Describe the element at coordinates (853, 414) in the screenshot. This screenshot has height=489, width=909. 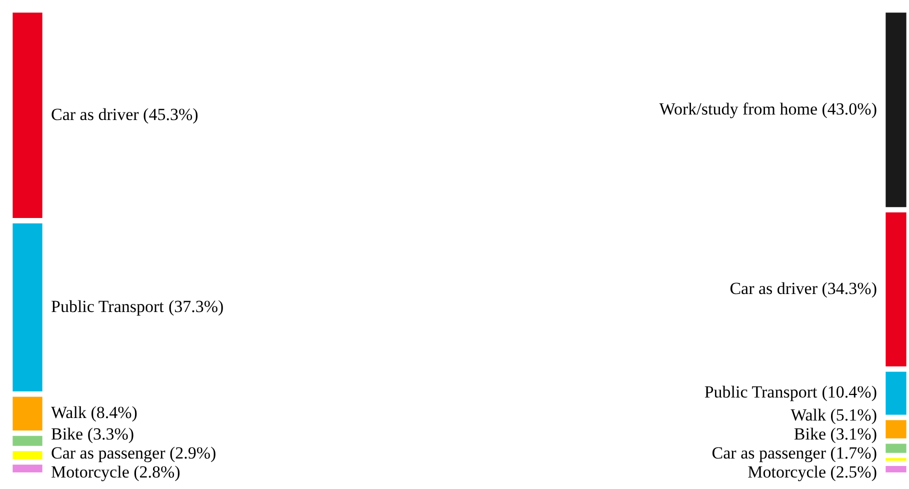
I see `data-label: (5.1%)` at that location.